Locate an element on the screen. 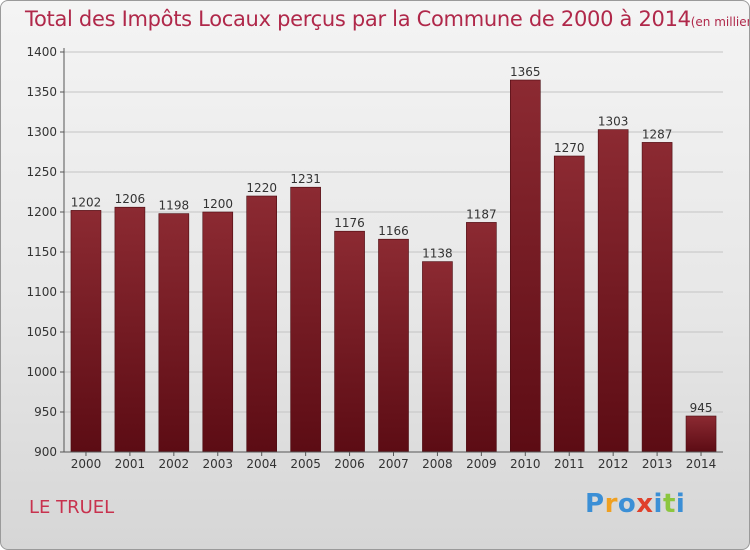 This screenshot has height=550, width=750. x-tick-label: 2014 is located at coordinates (701, 464).